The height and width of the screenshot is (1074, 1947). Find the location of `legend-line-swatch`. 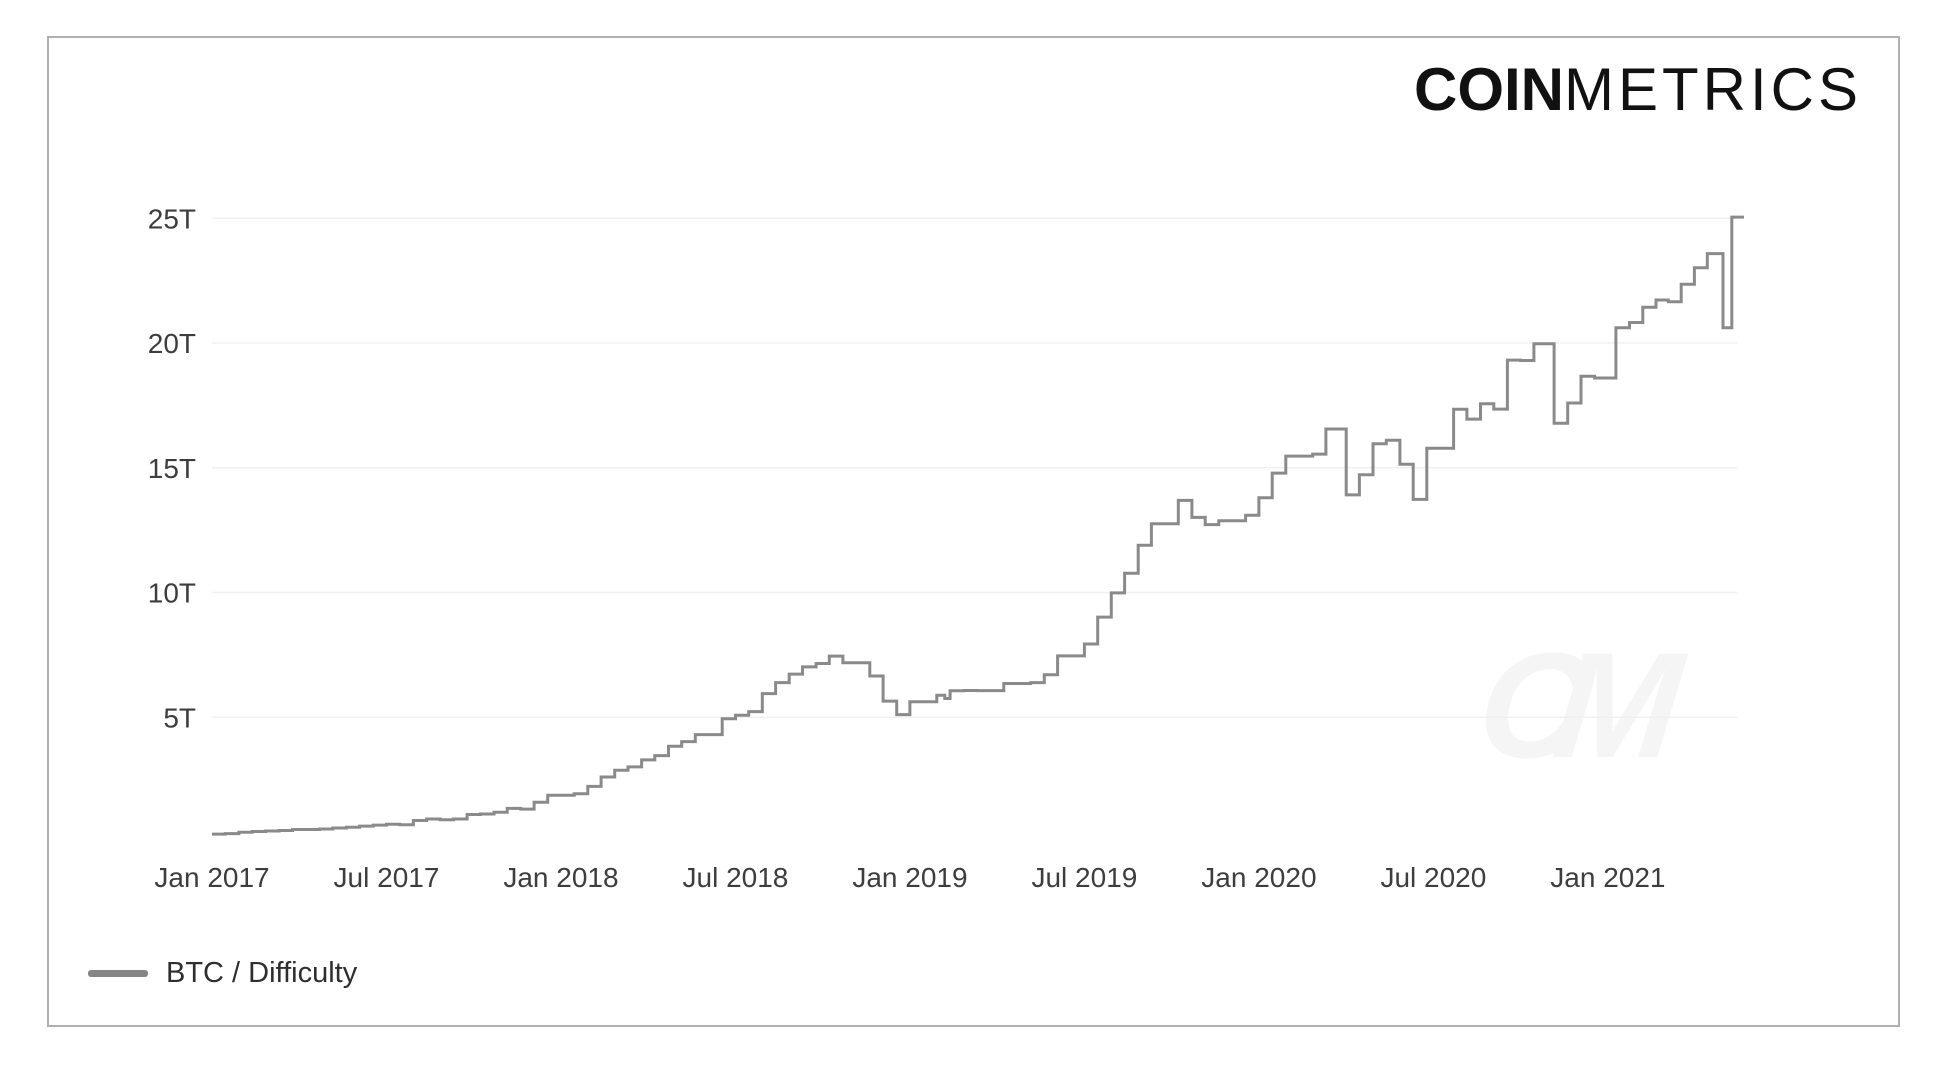

legend-line-swatch is located at coordinates (118, 973).